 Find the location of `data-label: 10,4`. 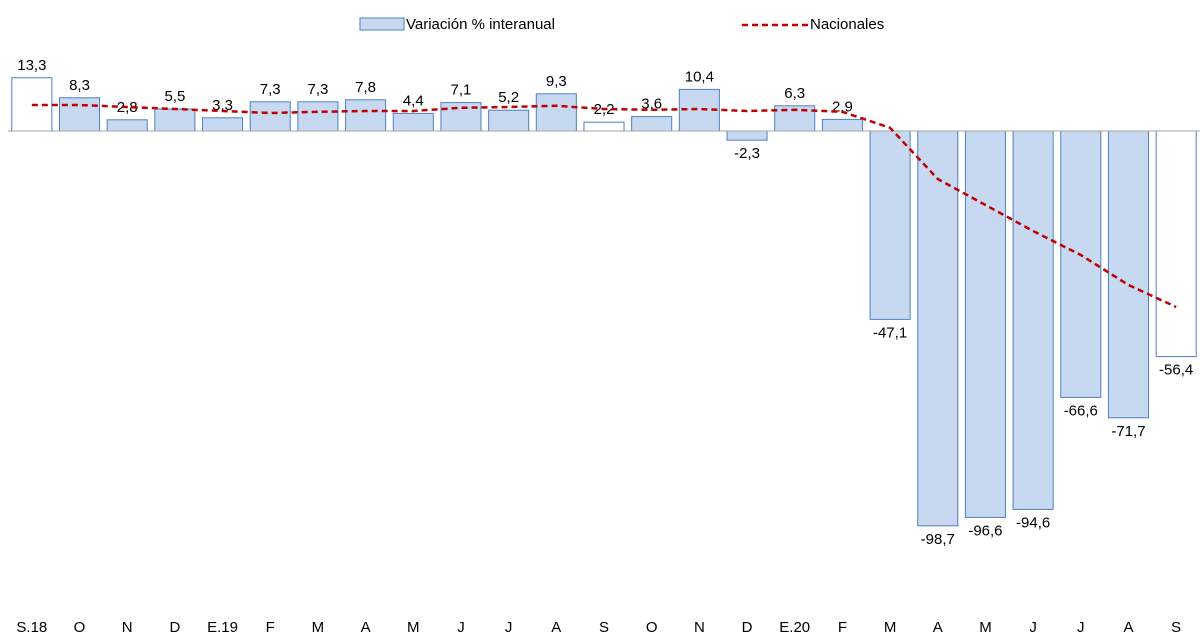

data-label: 10,4 is located at coordinates (699, 76).